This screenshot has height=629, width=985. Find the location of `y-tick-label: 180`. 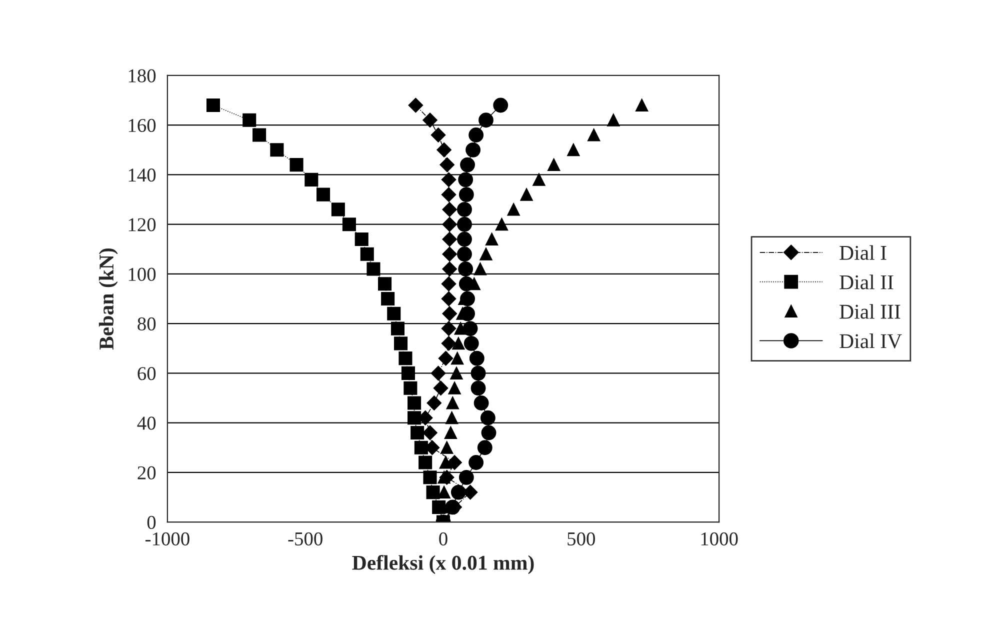

y-tick-label: 180 is located at coordinates (142, 75).